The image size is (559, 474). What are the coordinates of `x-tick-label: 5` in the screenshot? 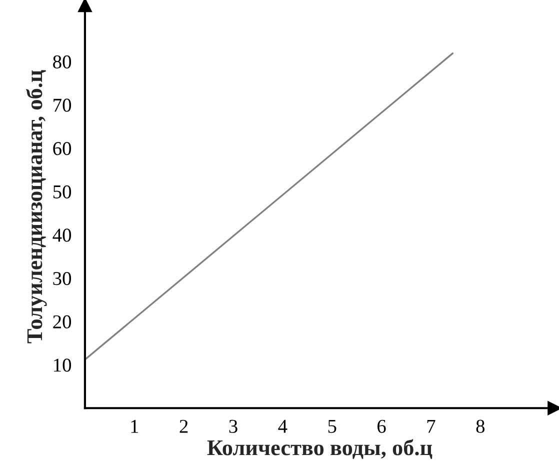 It's located at (332, 426).